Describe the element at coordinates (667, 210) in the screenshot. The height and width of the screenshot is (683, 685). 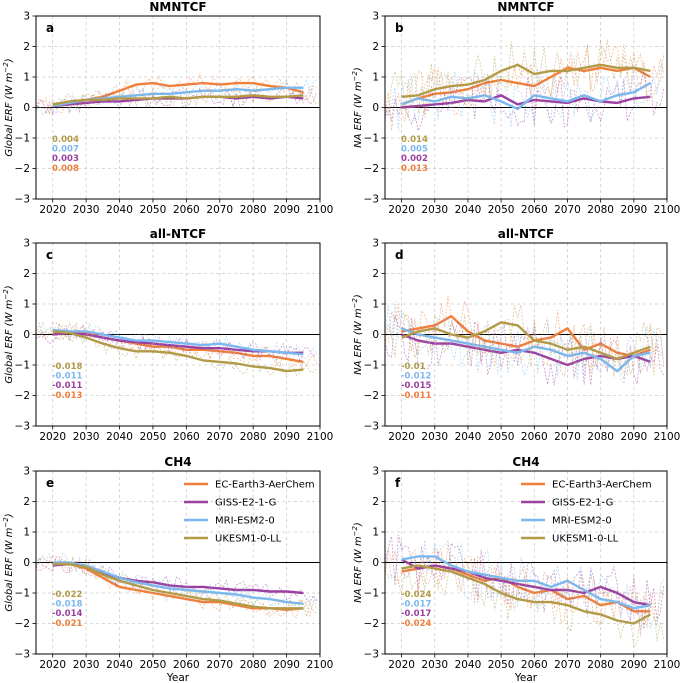
I see `x-tick-label: 2100` at that location.